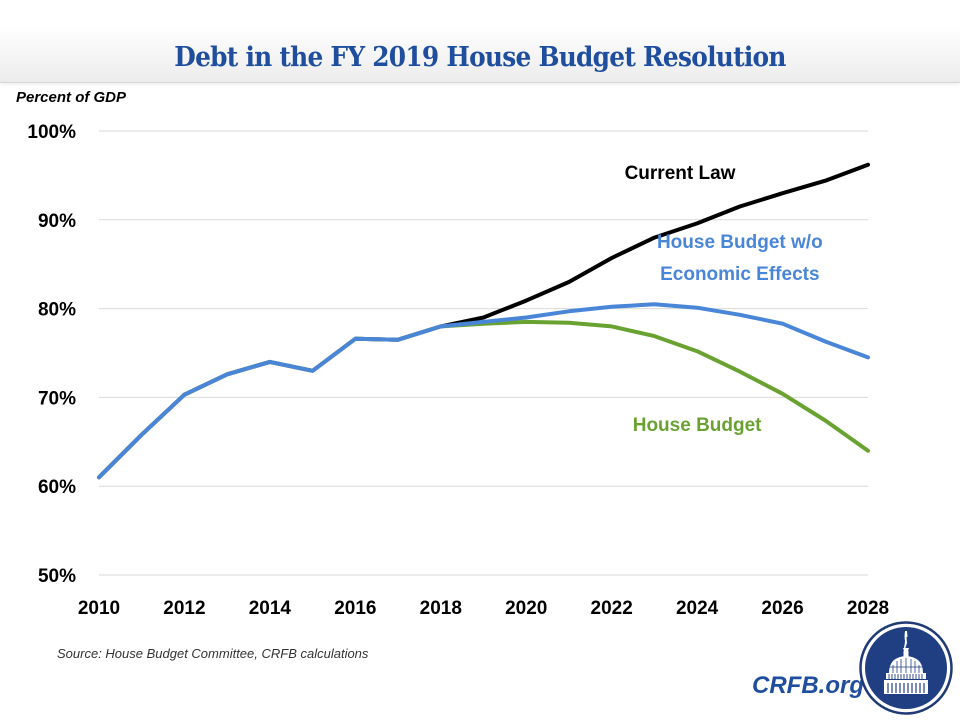 This screenshot has width=960, height=720. What do you see at coordinates (51, 354) in the screenshot?
I see `y-axis-tick-labels: 50% 60% 70% 80% 90% 100%` at bounding box center [51, 354].